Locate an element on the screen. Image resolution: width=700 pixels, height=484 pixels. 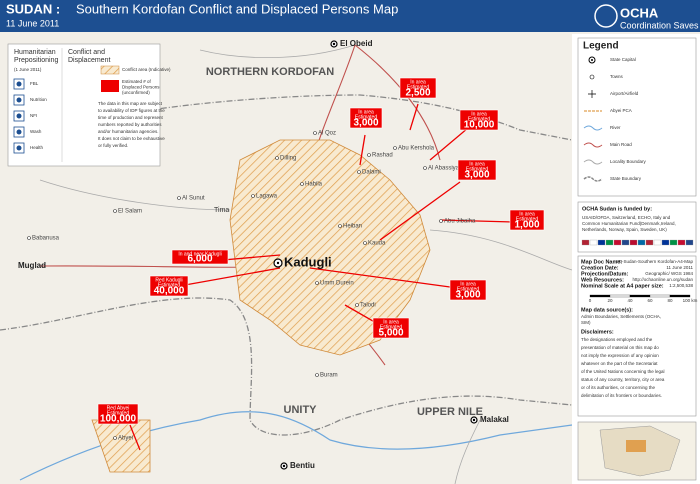
note: or fully verified. is located at coordinates (113, 145).